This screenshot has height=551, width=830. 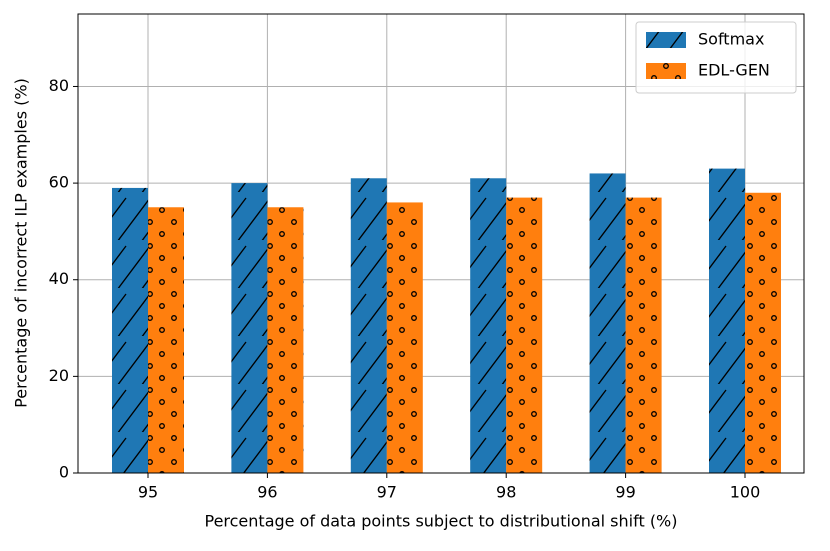 I want to click on y-tick-label: 20, so click(x=59, y=375).